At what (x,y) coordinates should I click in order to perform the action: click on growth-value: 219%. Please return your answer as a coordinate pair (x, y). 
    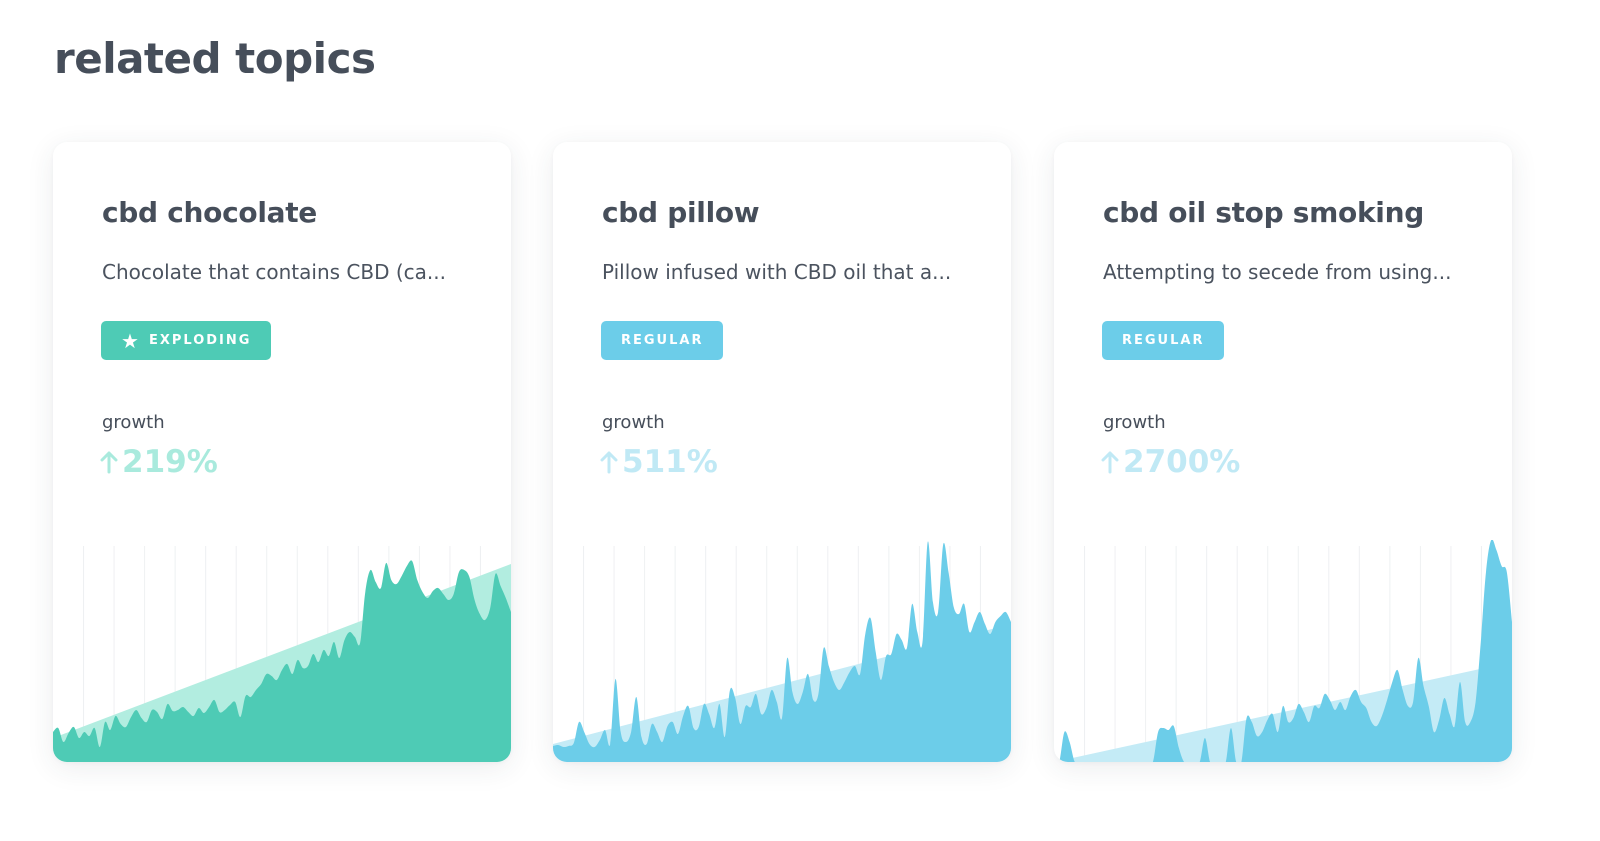
    Looking at the image, I should click on (159, 462).